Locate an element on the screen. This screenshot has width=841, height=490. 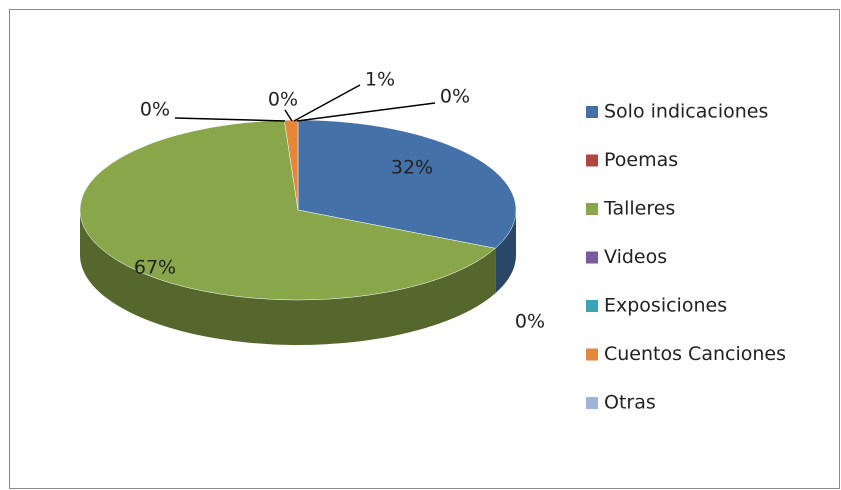
pie-slice is located at coordinates (407, 184).